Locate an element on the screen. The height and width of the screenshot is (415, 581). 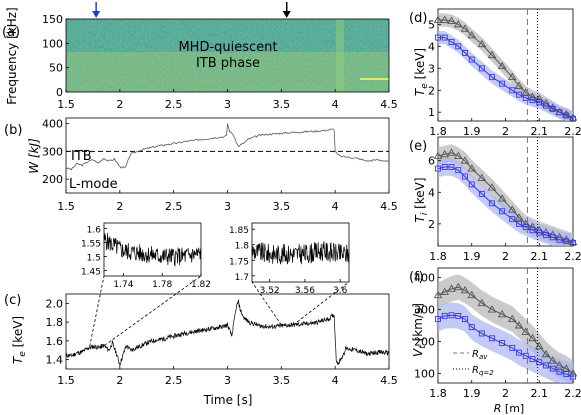
spectrogram-lowband is located at coordinates (227, 72).